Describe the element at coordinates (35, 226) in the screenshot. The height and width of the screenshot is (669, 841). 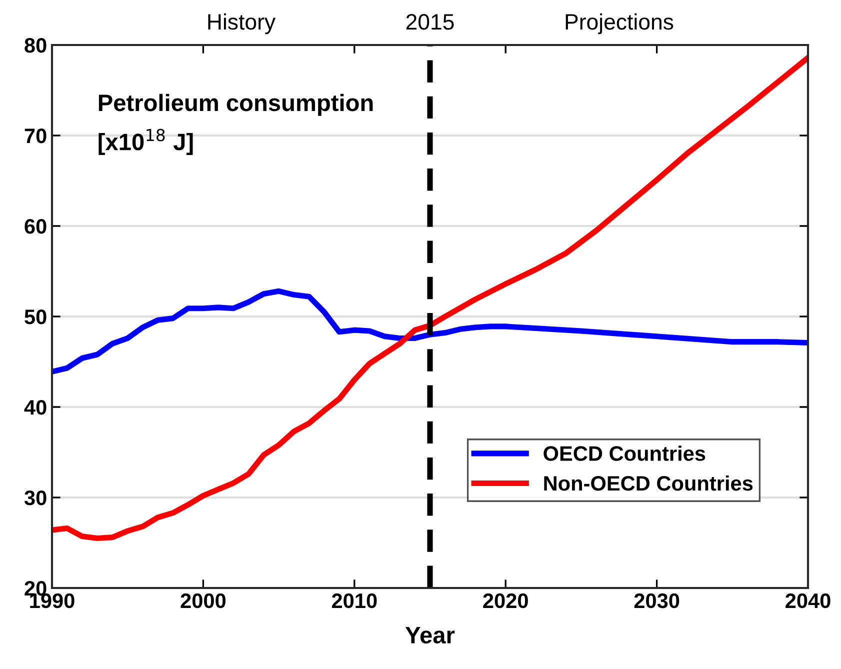
I see `y-tick-label: 60` at that location.